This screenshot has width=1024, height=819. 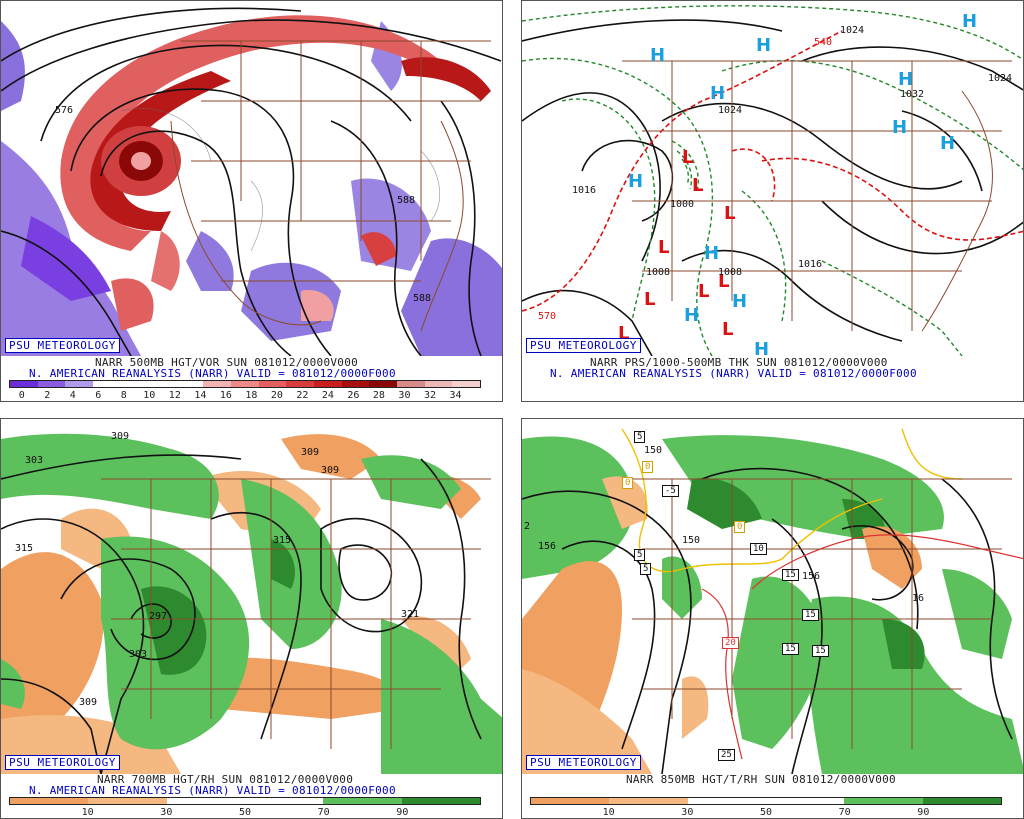 I want to click on vorticity-contour-labels: 576 588 588, so click(x=243, y=204).